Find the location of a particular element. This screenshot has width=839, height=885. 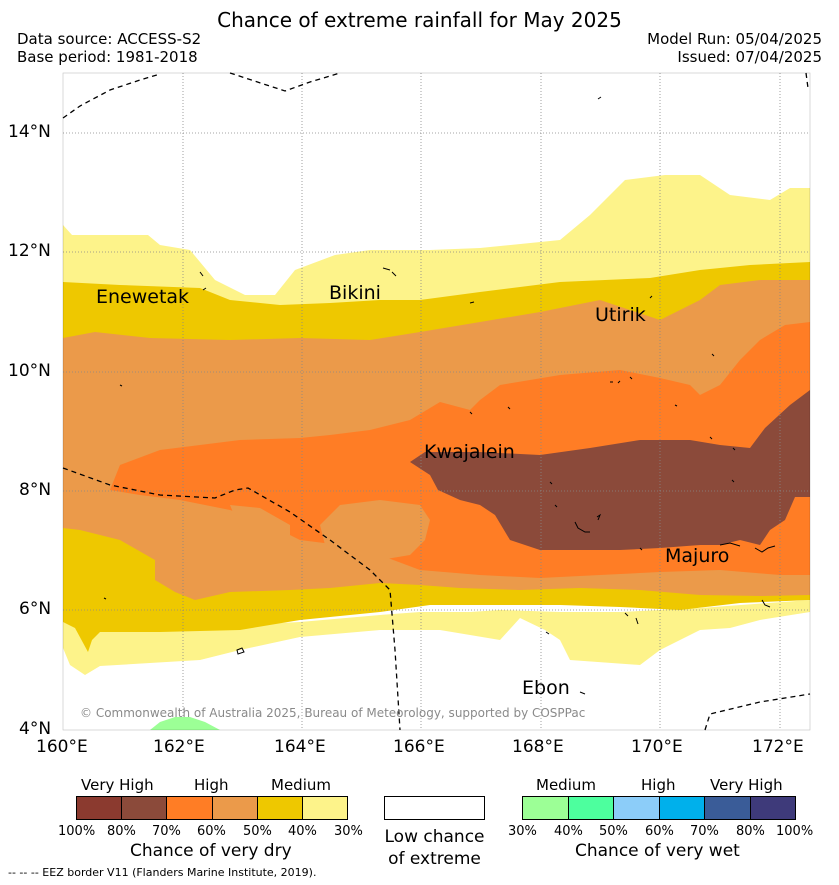

lon-tick-164e: 164°E is located at coordinates (300, 747).